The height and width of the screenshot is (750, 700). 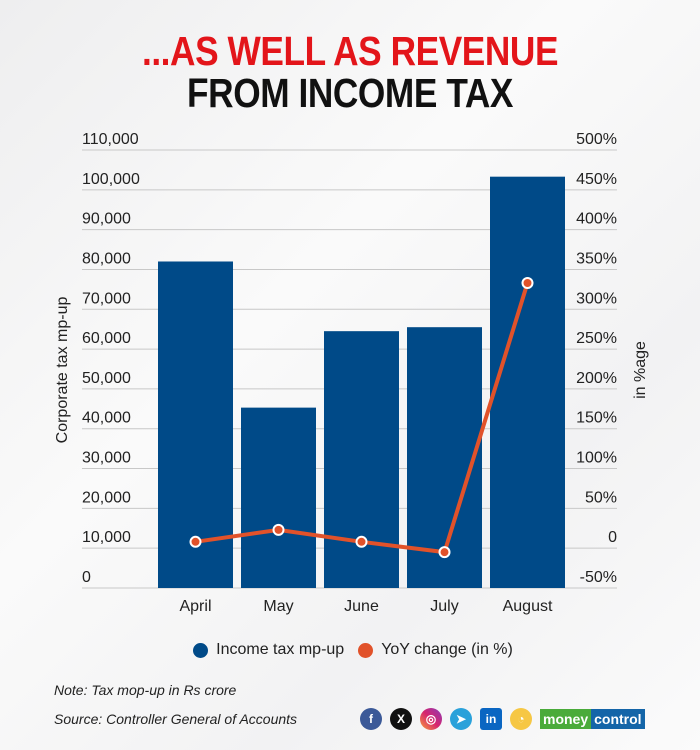 I want to click on bar-may, so click(x=278, y=497).